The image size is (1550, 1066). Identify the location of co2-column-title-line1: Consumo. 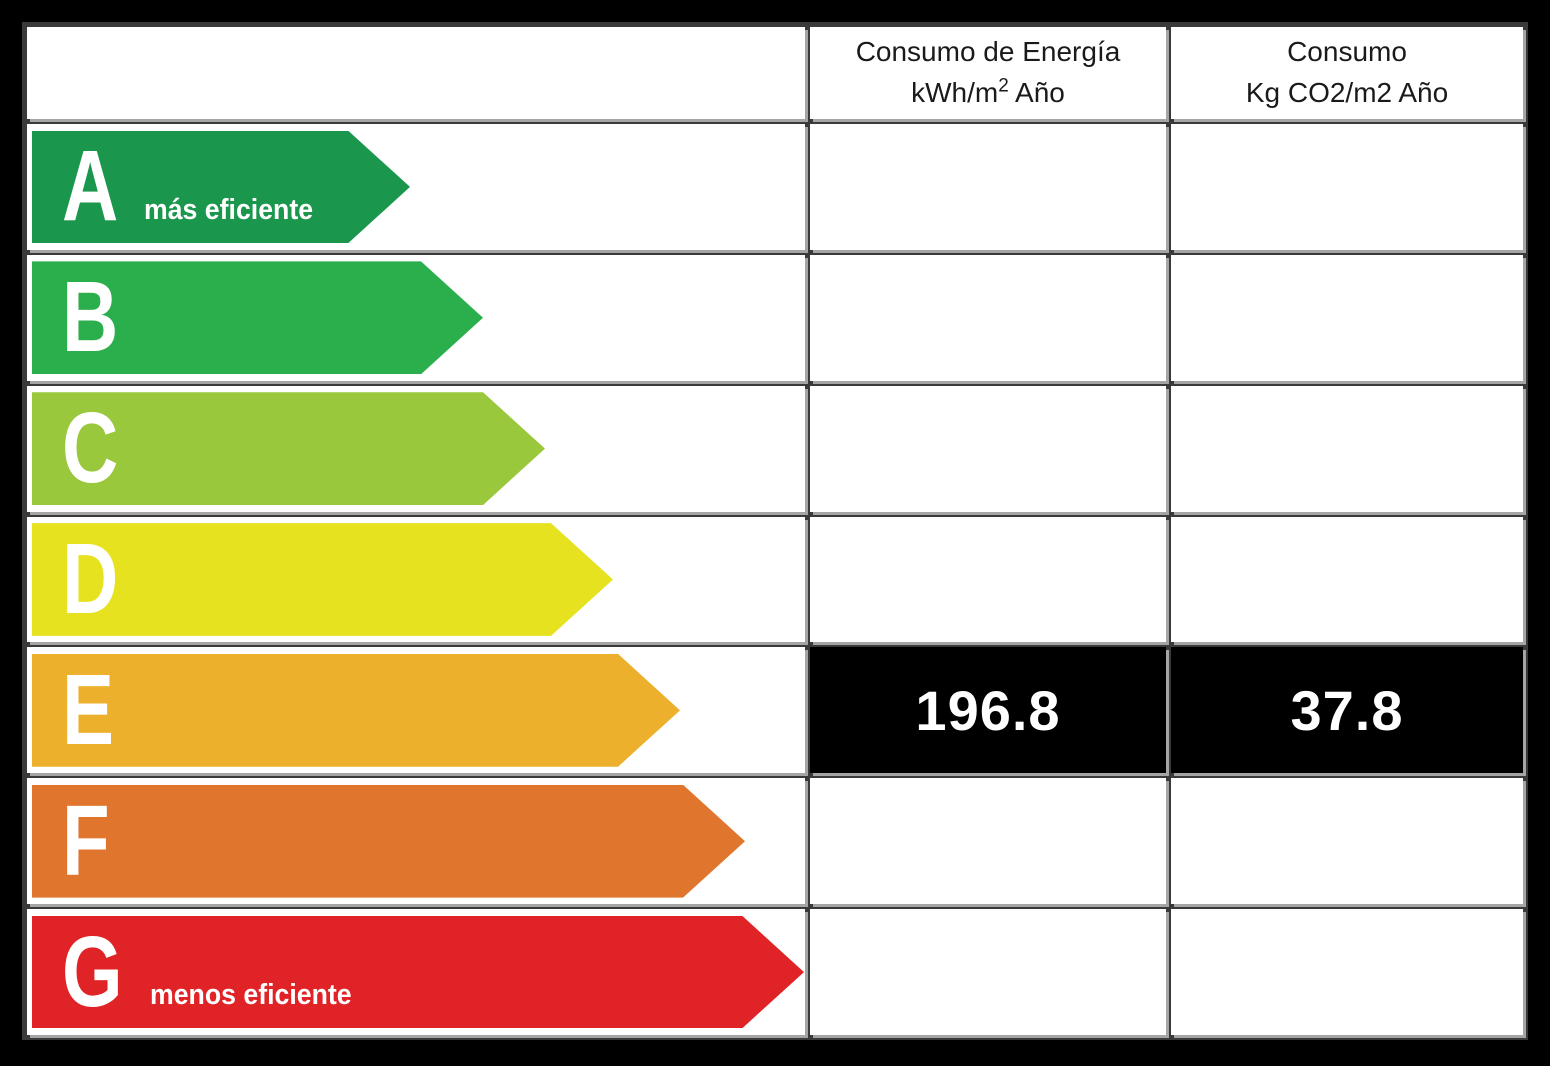
(1347, 52).